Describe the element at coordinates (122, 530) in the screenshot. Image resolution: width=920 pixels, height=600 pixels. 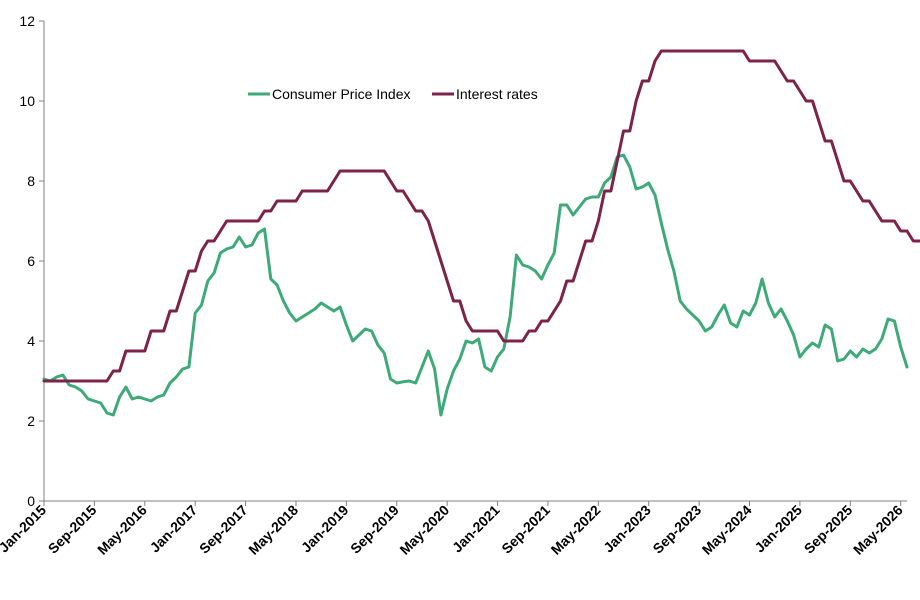
I see `x-tick-label: May-2016` at that location.